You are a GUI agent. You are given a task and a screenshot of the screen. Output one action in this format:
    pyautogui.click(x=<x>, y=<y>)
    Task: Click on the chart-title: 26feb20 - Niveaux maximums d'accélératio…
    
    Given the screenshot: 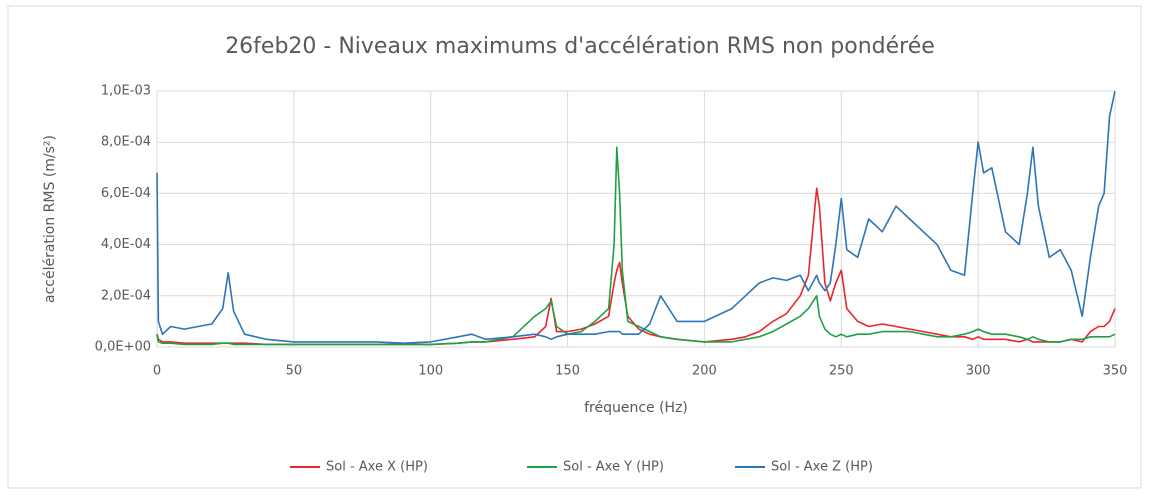 What is the action you would take?
    pyautogui.click(x=580, y=46)
    